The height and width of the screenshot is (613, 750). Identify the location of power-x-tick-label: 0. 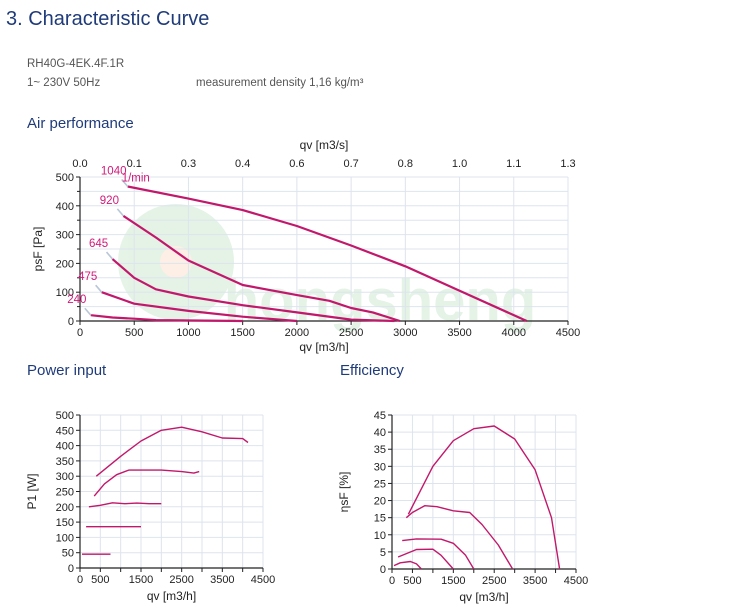
(80, 580).